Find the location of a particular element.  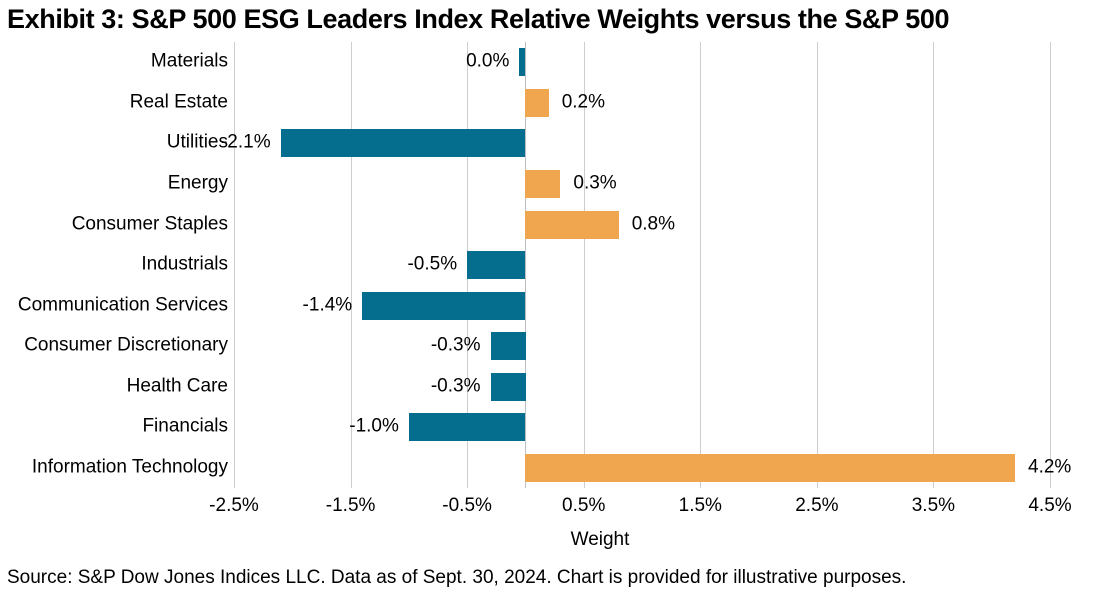

category-label: Utilities is located at coordinates (197, 142).